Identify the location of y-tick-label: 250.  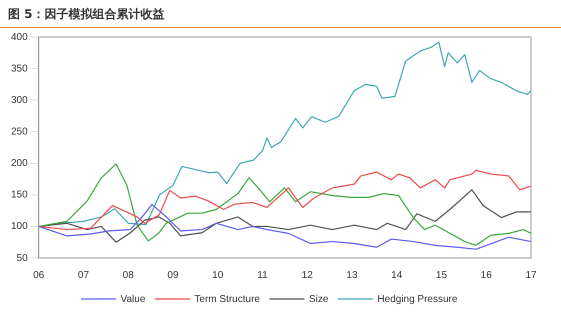
(19, 132).